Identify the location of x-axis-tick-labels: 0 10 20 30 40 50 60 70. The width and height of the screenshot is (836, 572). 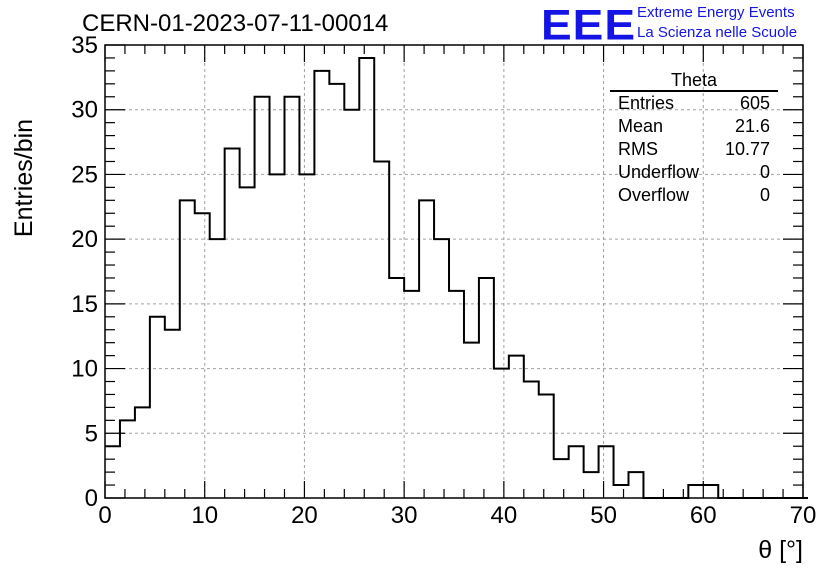
(457, 515).